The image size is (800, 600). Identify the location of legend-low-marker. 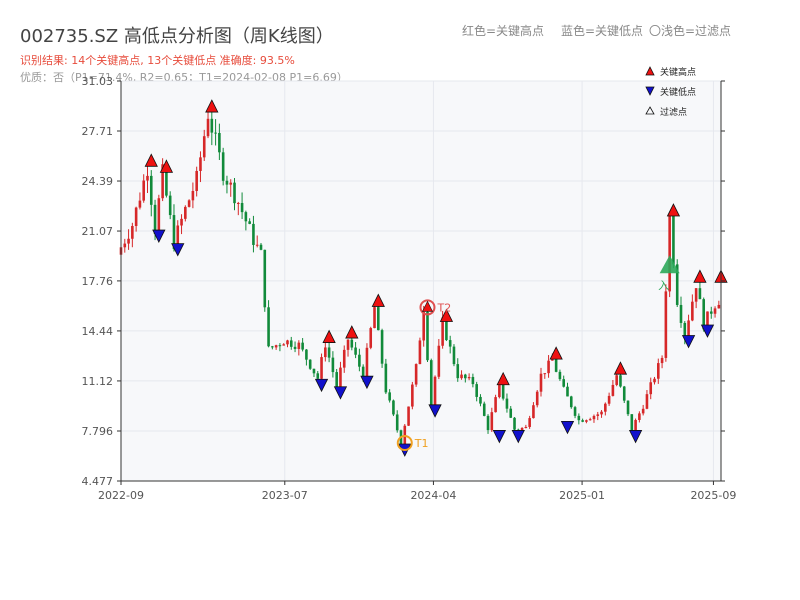
(650, 91).